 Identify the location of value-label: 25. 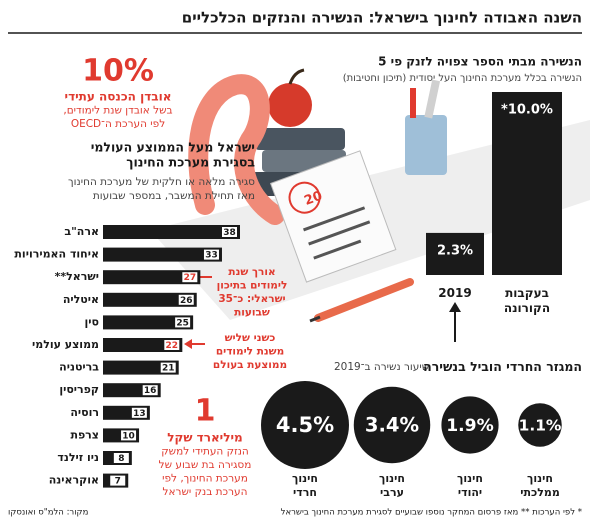
(182, 323).